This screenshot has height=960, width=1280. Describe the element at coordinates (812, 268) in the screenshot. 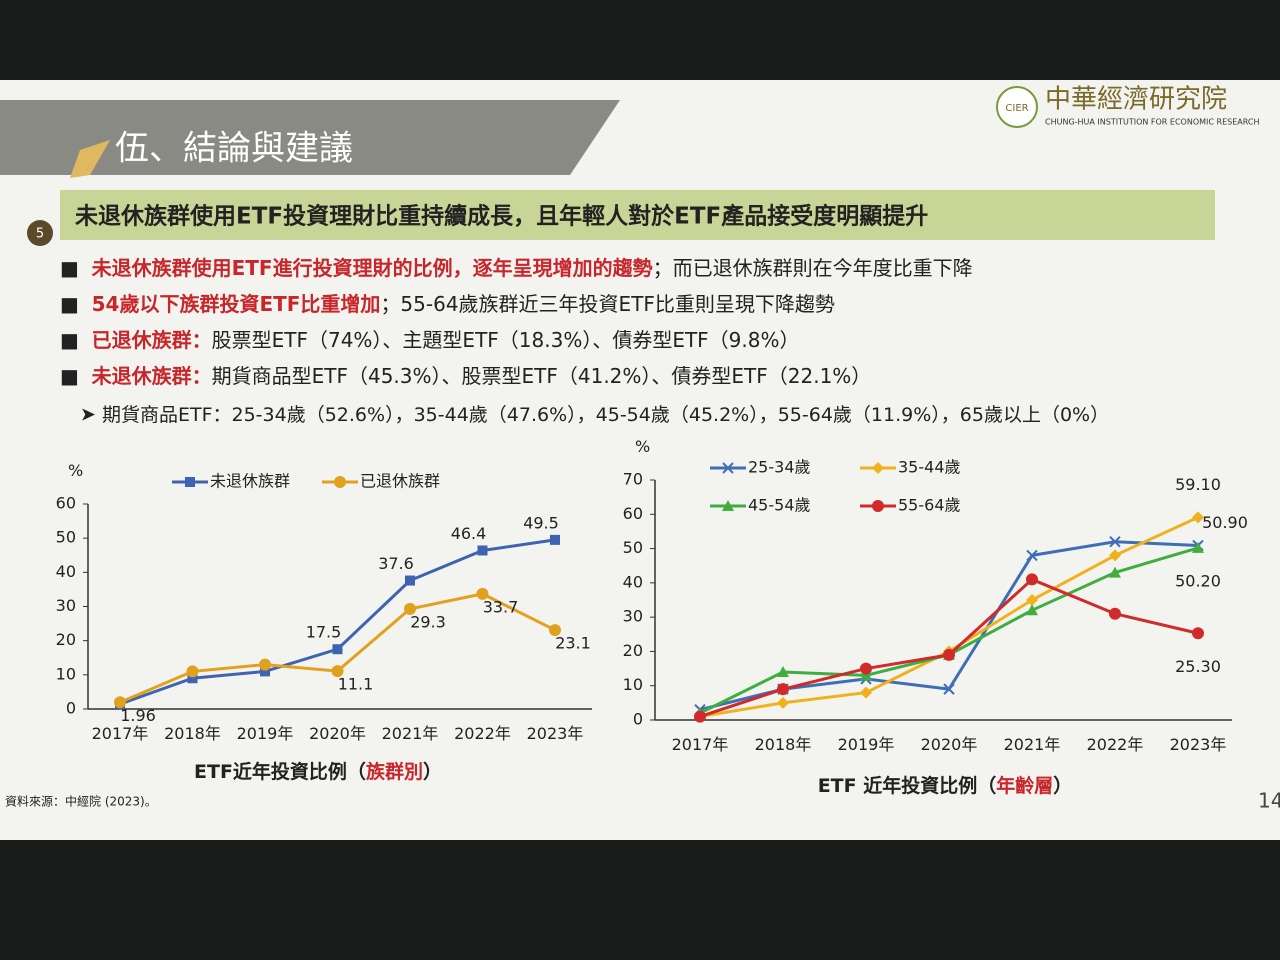

I see `bullet-text: ；而已退休族群則在今年度比重下降` at that location.